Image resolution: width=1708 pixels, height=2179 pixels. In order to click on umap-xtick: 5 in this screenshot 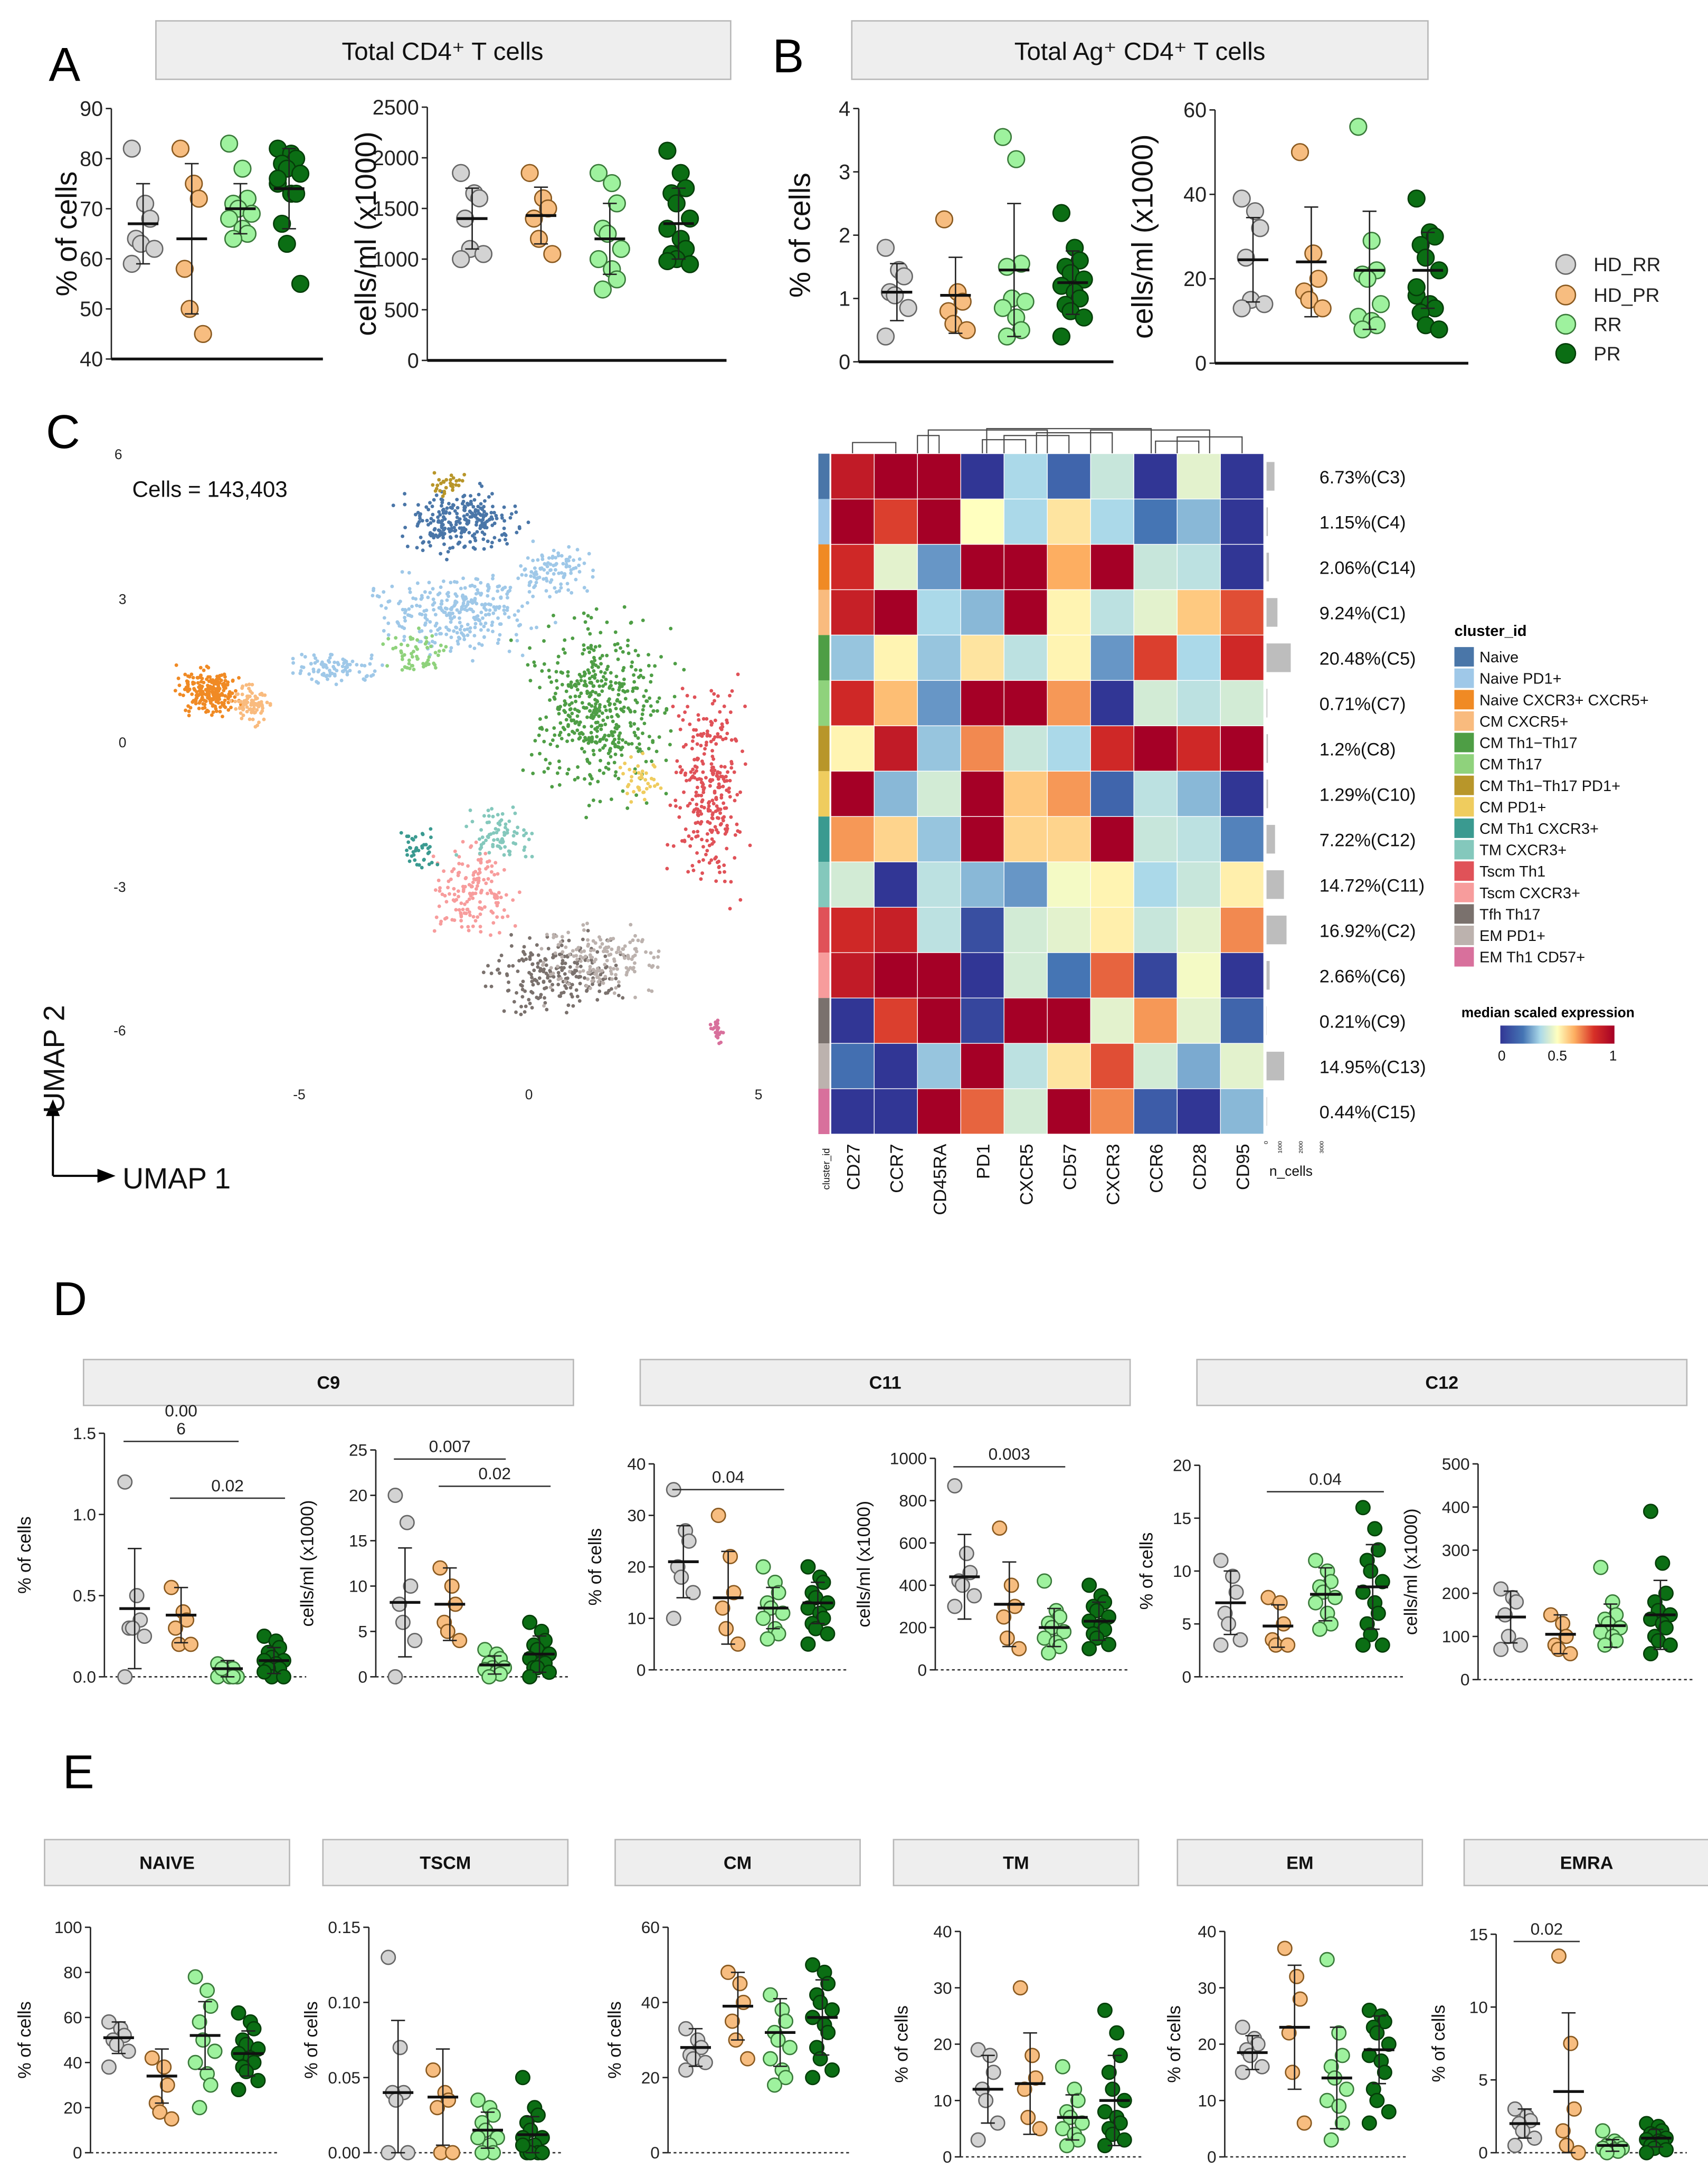, I will do `click(759, 1094)`.